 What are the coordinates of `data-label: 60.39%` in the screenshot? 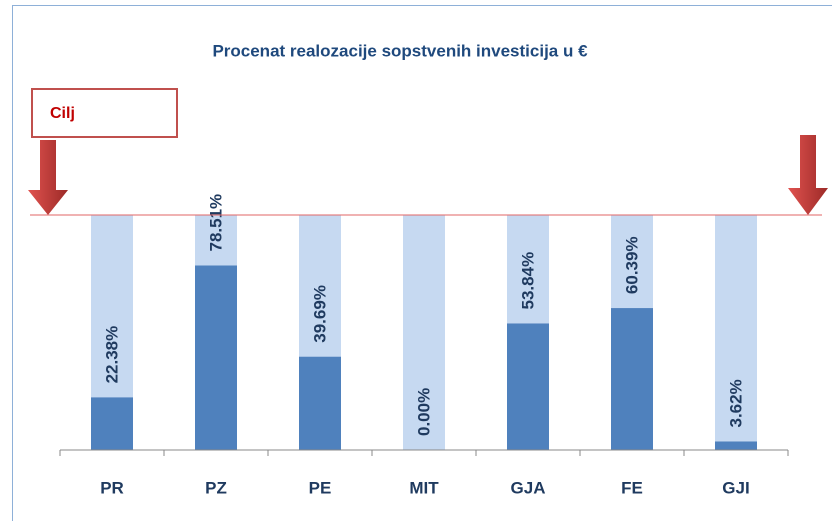 It's located at (631, 265).